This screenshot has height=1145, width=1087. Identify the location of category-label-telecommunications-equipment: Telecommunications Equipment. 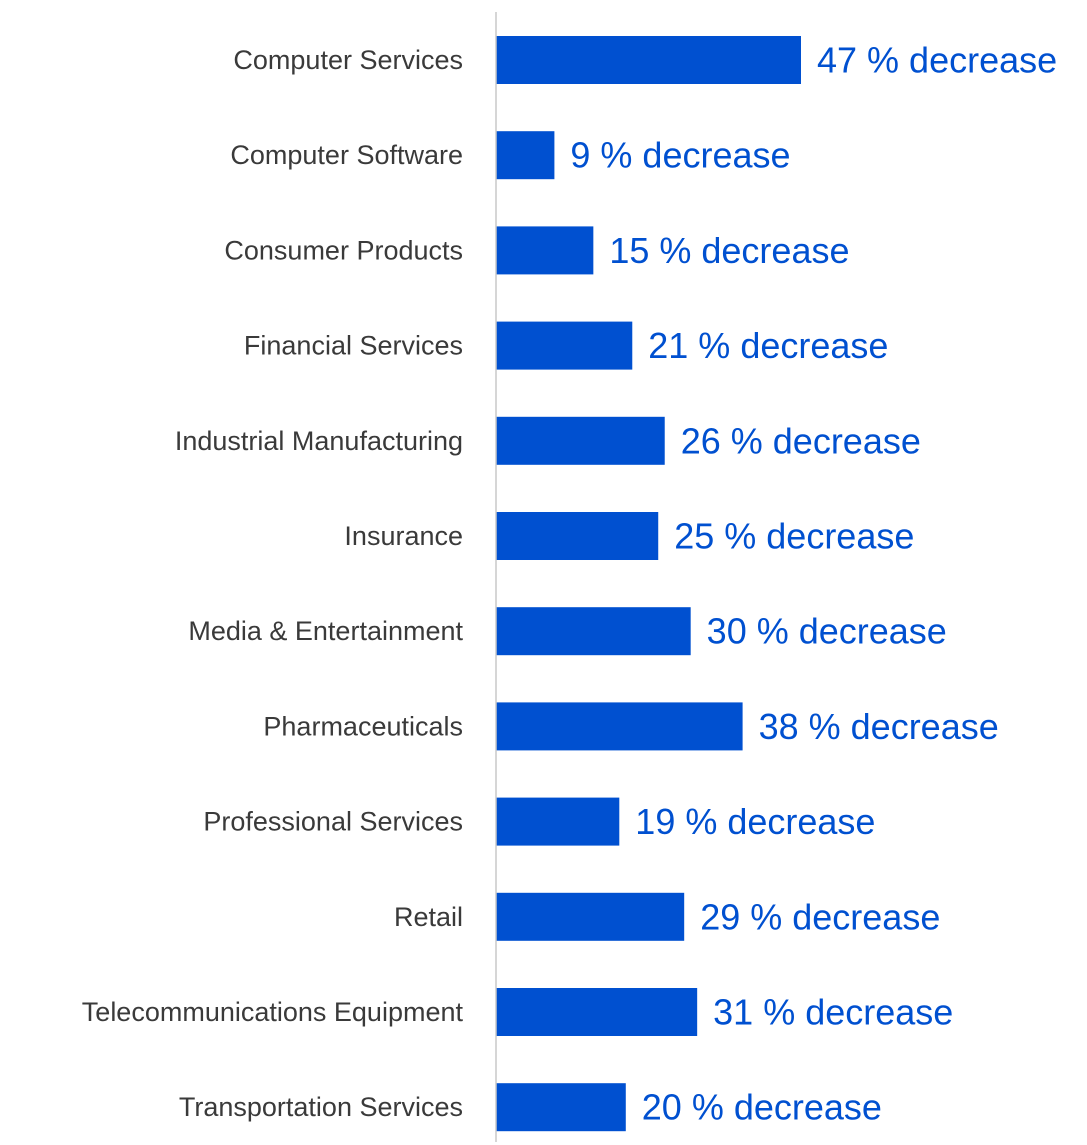
(273, 1012).